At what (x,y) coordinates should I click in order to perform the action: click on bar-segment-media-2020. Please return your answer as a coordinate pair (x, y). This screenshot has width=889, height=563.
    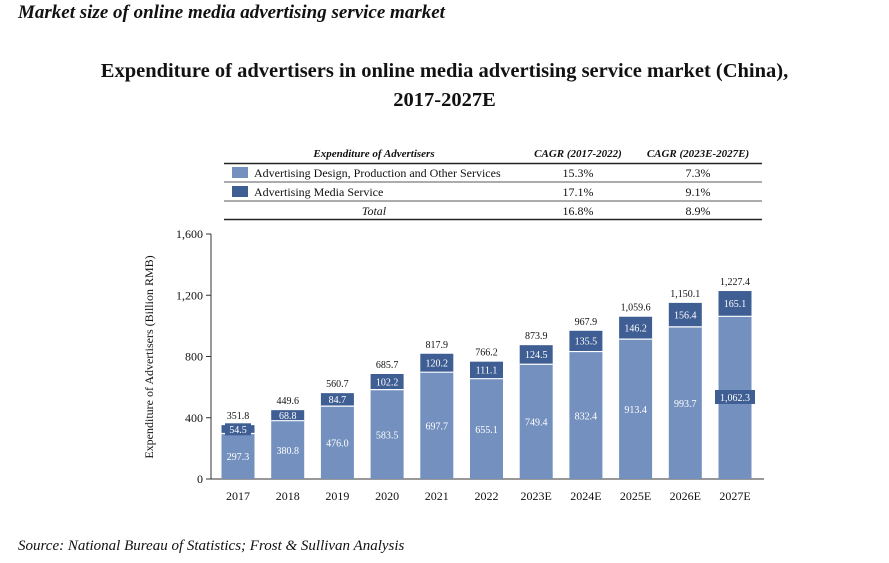
    Looking at the image, I should click on (387, 382).